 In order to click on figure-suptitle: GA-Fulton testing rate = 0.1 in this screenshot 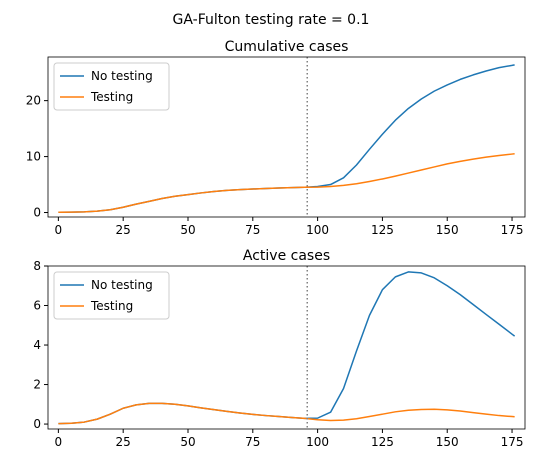, I will do `click(271, 20)`.